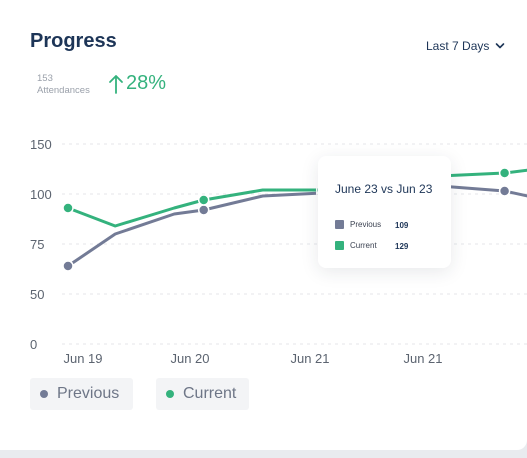  Describe the element at coordinates (210, 393) in the screenshot. I see `legend-current-label: Current` at that location.